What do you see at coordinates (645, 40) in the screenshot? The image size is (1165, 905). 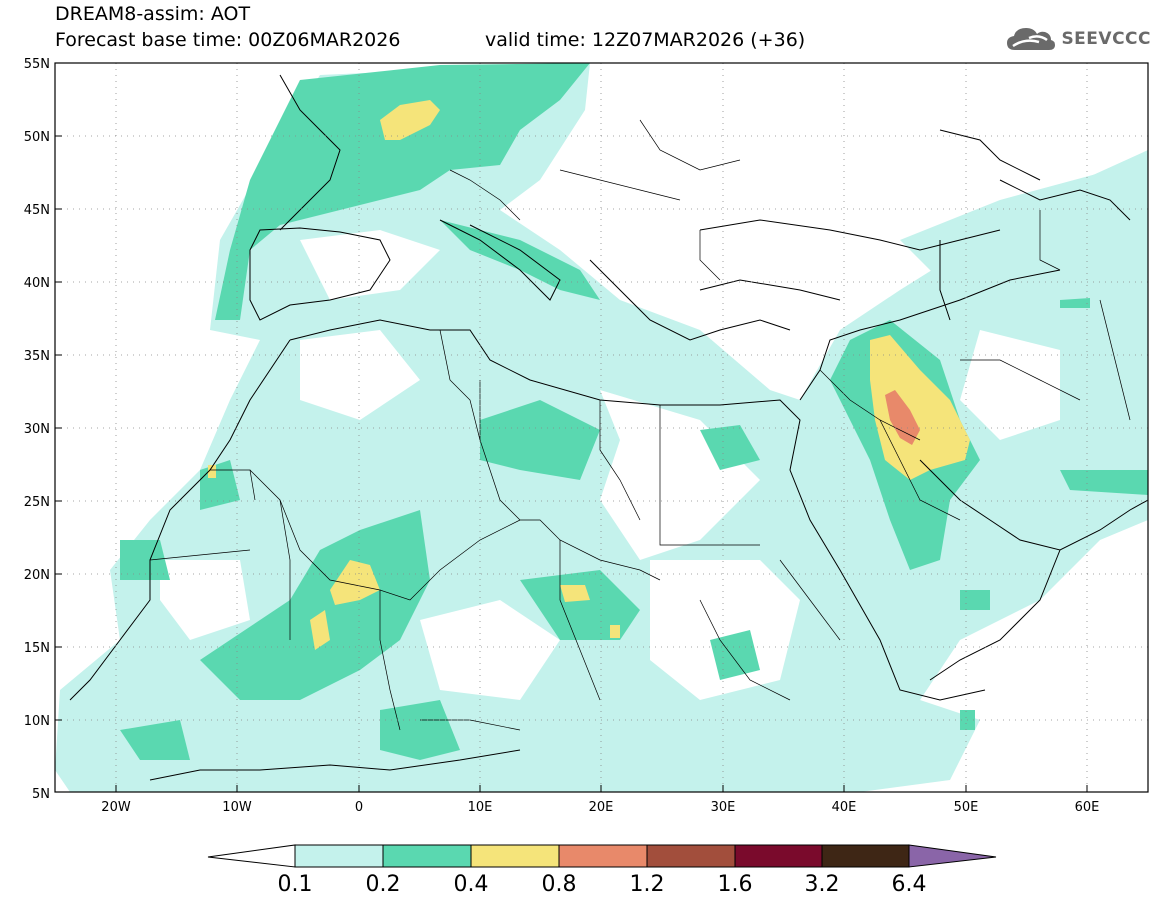 I see `valid-time: valid time: 12Z07MAR2026 (+36)` at bounding box center [645, 40].